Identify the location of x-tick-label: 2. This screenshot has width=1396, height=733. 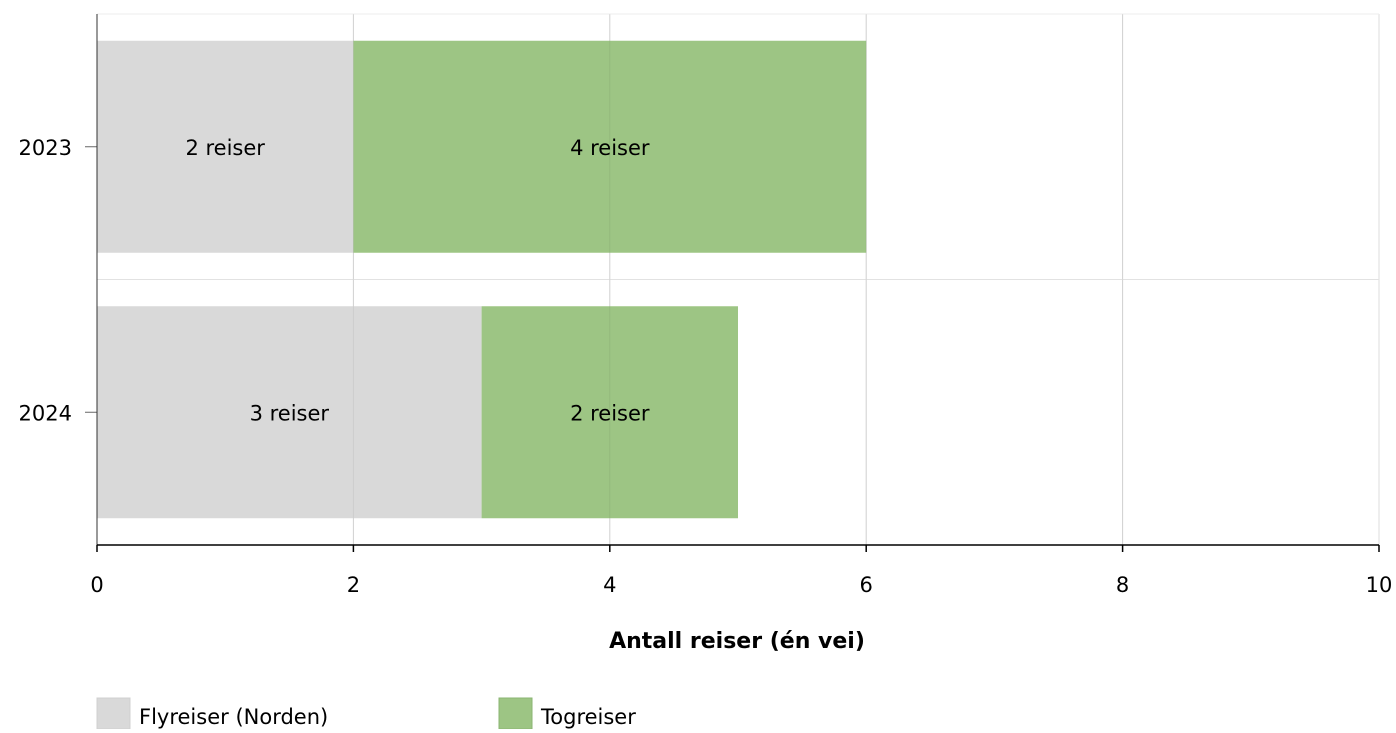
(353, 585).